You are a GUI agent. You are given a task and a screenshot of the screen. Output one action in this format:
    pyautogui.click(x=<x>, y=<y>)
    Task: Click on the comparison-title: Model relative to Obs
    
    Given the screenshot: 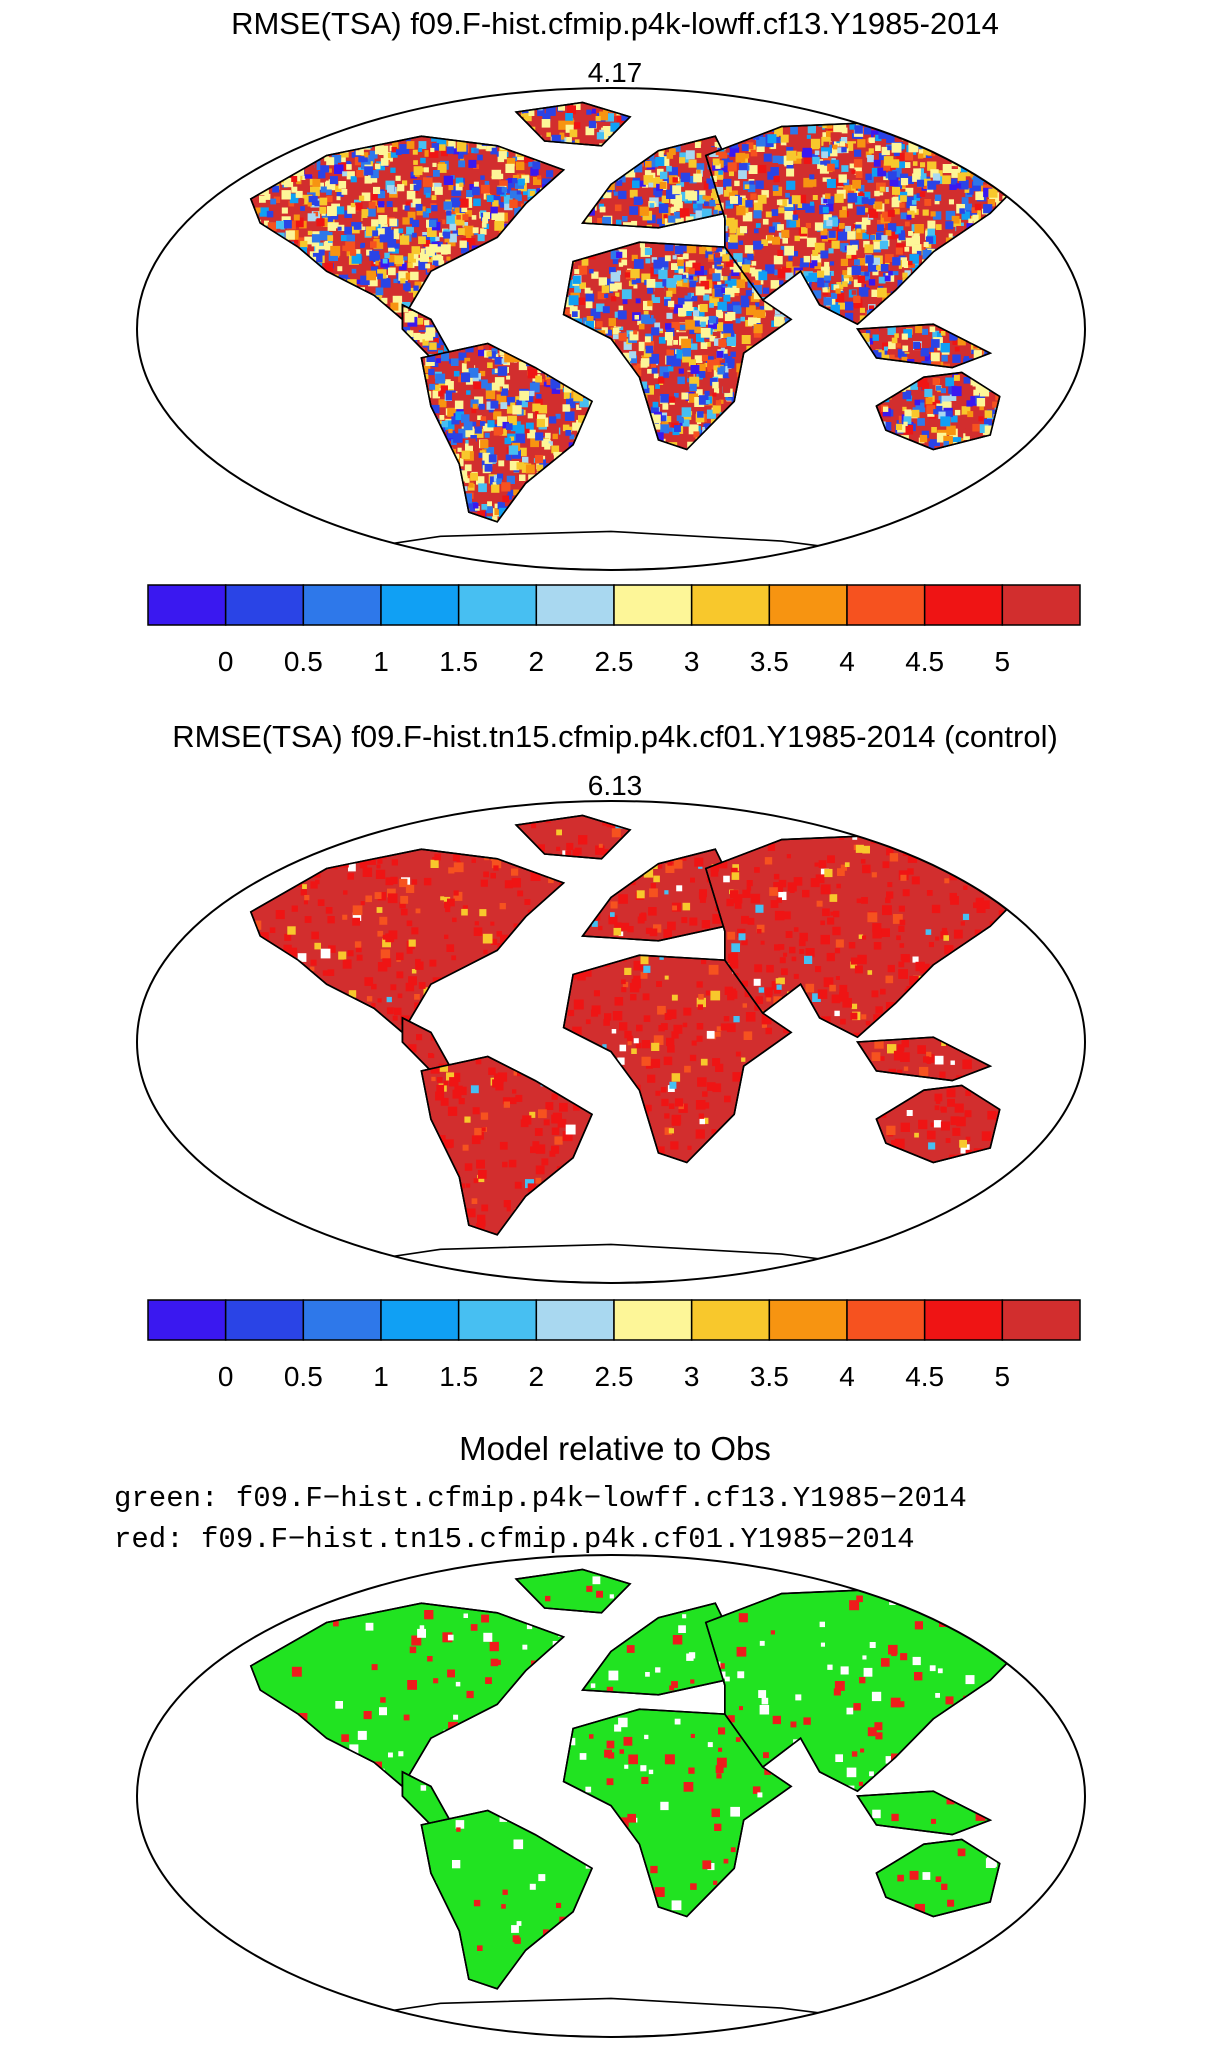 What is the action you would take?
    pyautogui.click(x=615, y=1448)
    